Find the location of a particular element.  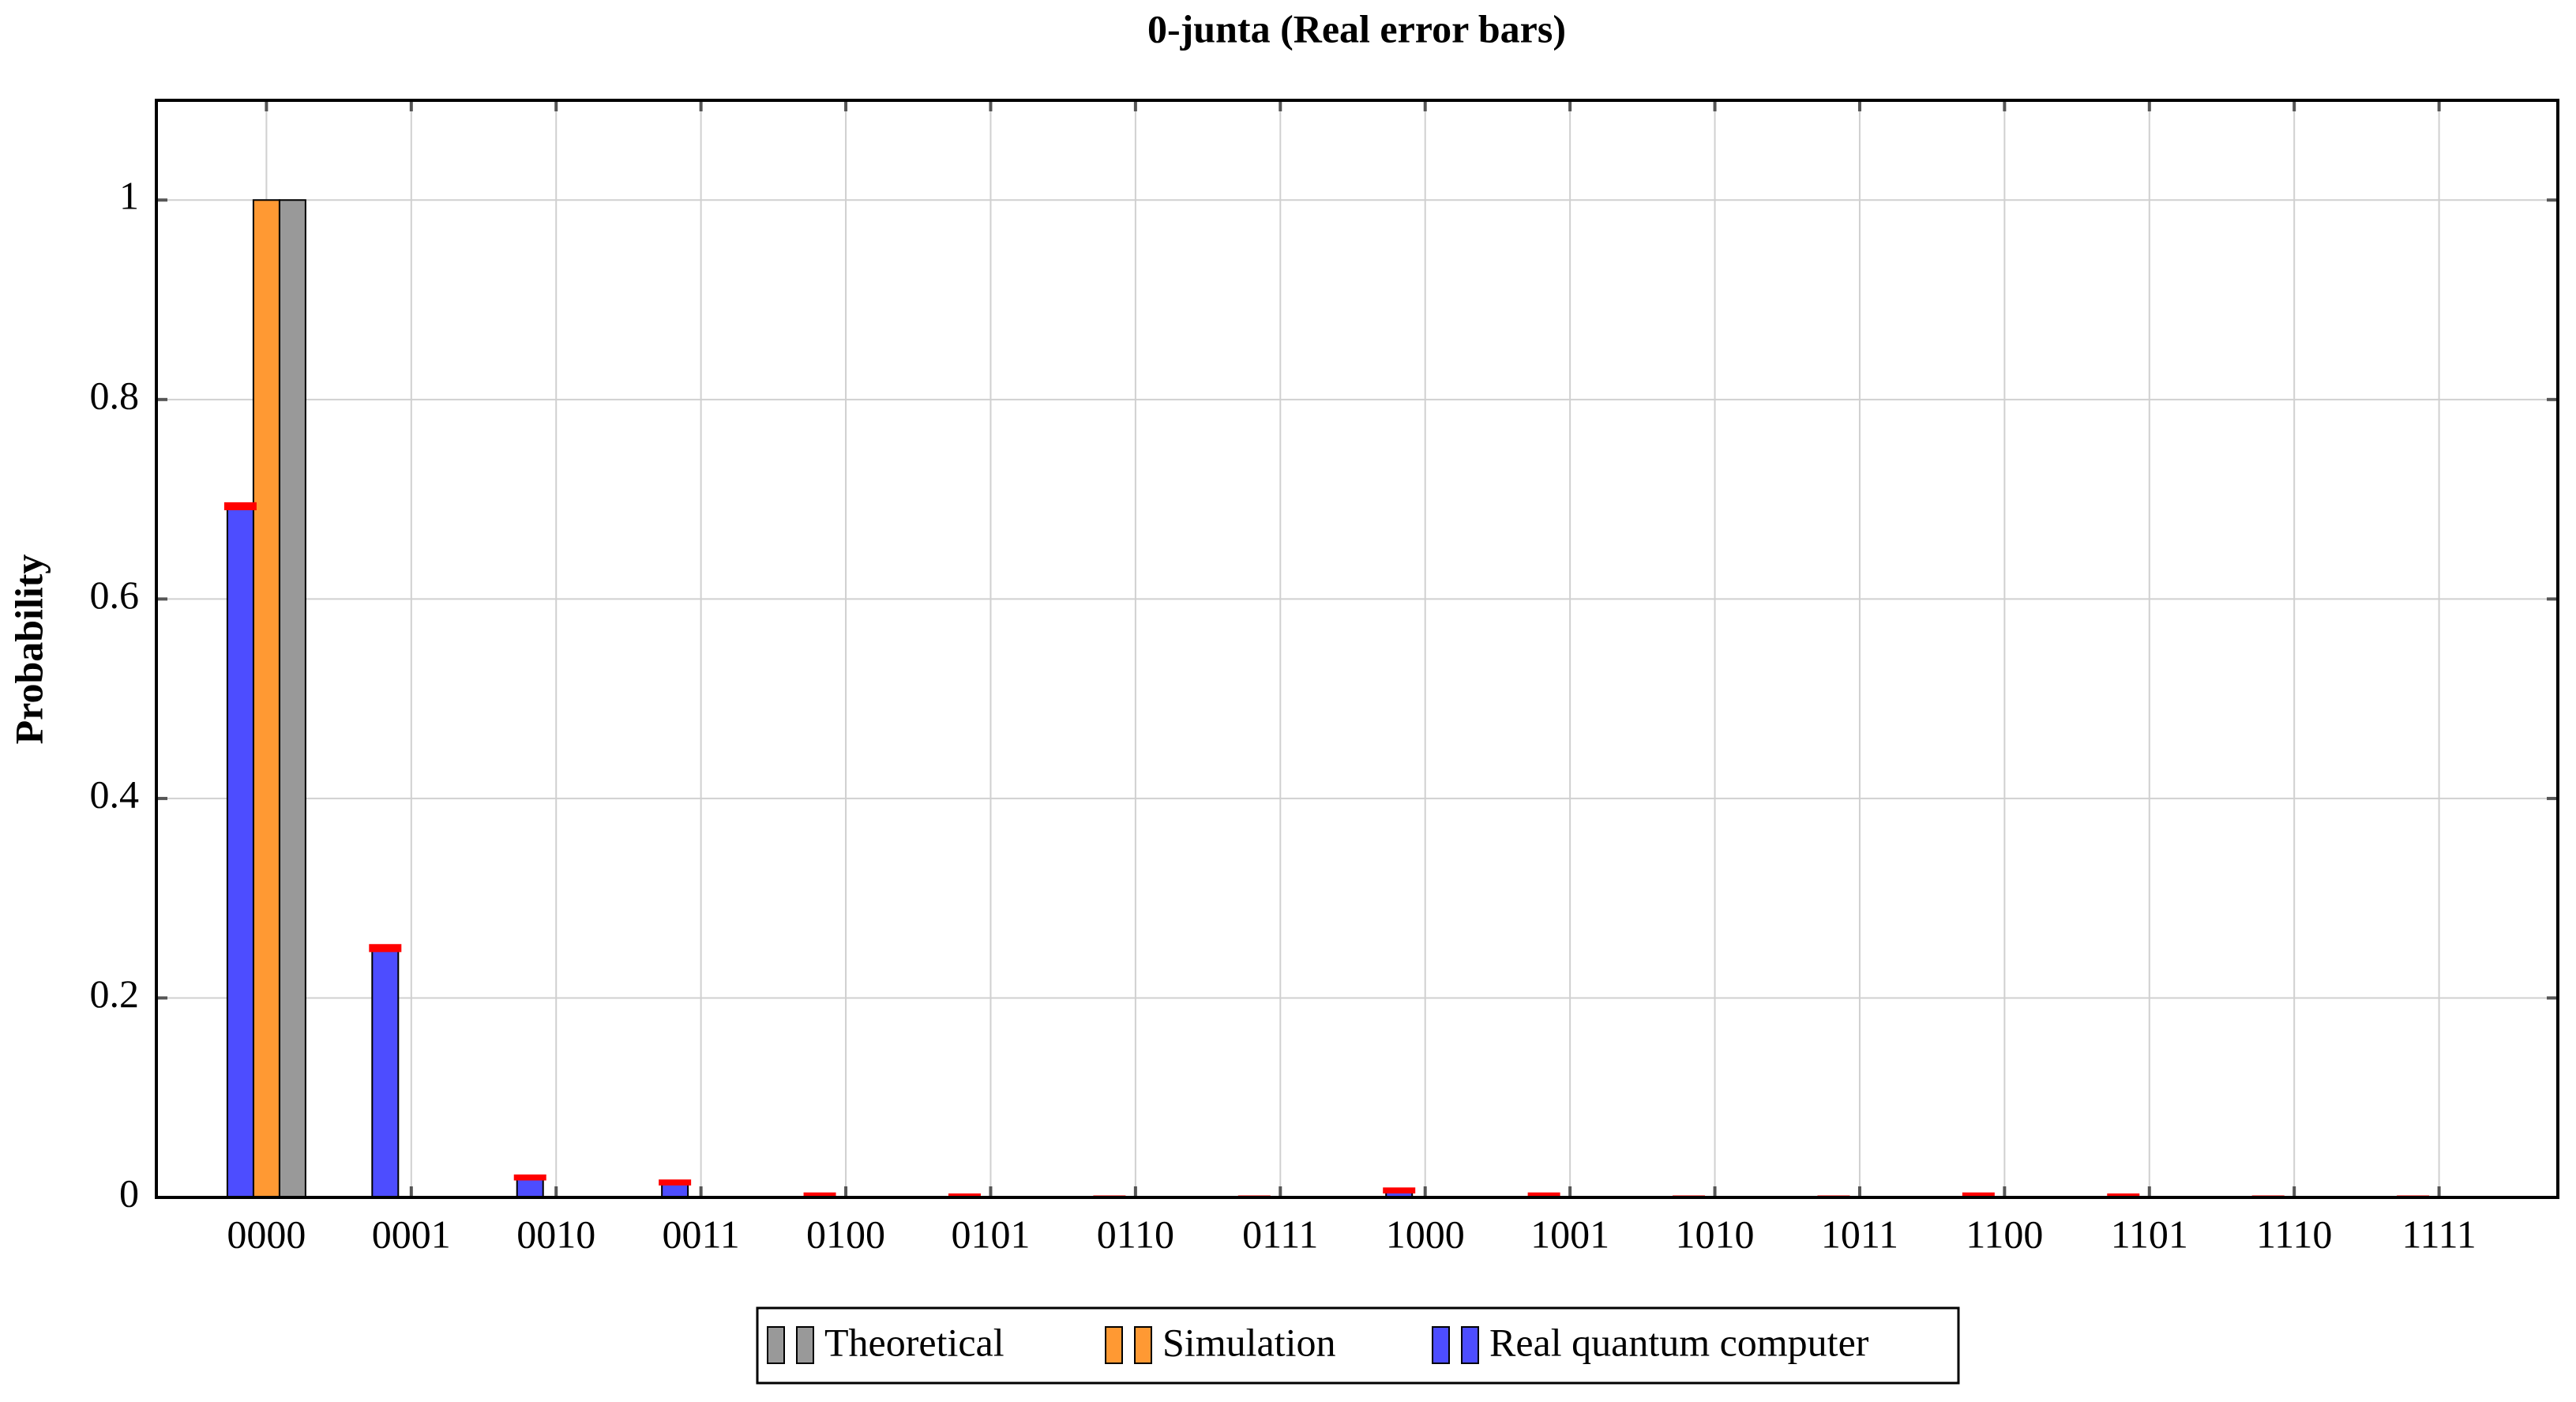

y-tick-label: 0.8 is located at coordinates (115, 395).